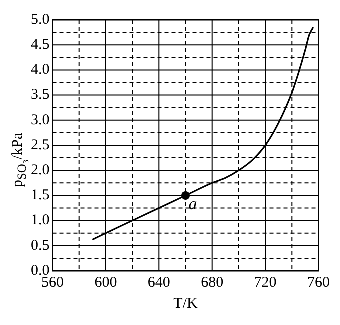  Describe the element at coordinates (265, 282) in the screenshot. I see `x-tick-label: 720` at that location.